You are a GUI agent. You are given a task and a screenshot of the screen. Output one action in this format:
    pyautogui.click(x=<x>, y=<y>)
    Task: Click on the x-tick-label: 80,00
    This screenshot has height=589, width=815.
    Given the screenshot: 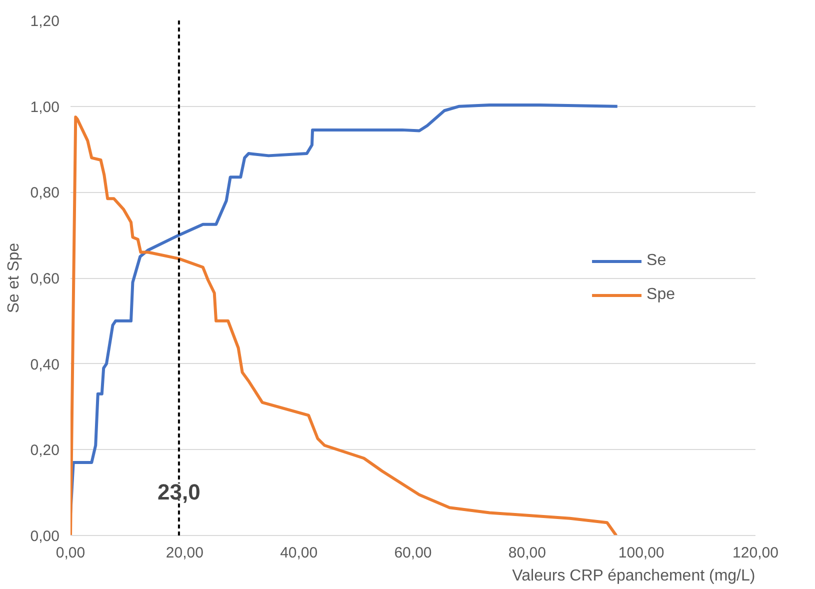 What is the action you would take?
    pyautogui.click(x=527, y=553)
    